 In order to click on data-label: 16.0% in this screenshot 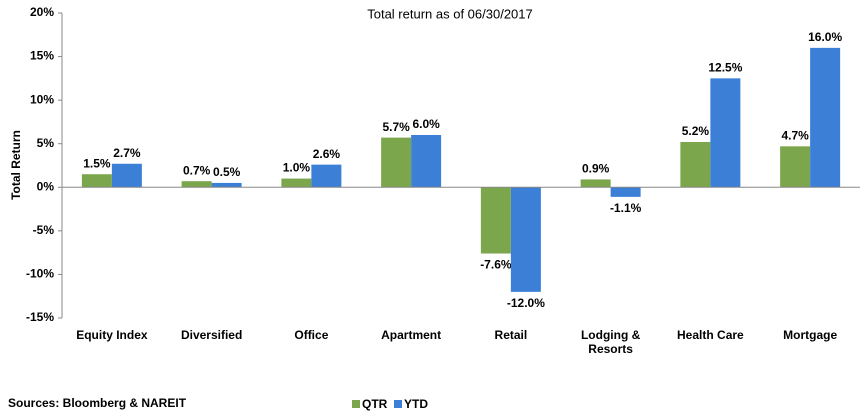, I will do `click(825, 37)`.